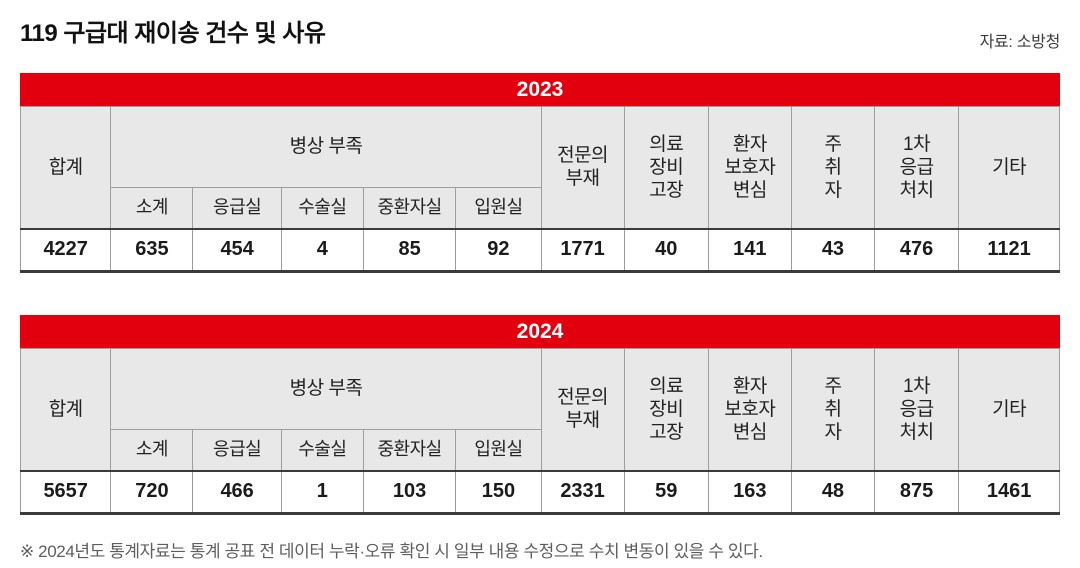 The image size is (1080, 568). Describe the element at coordinates (237, 250) in the screenshot. I see `value-bed-er: 454` at that location.